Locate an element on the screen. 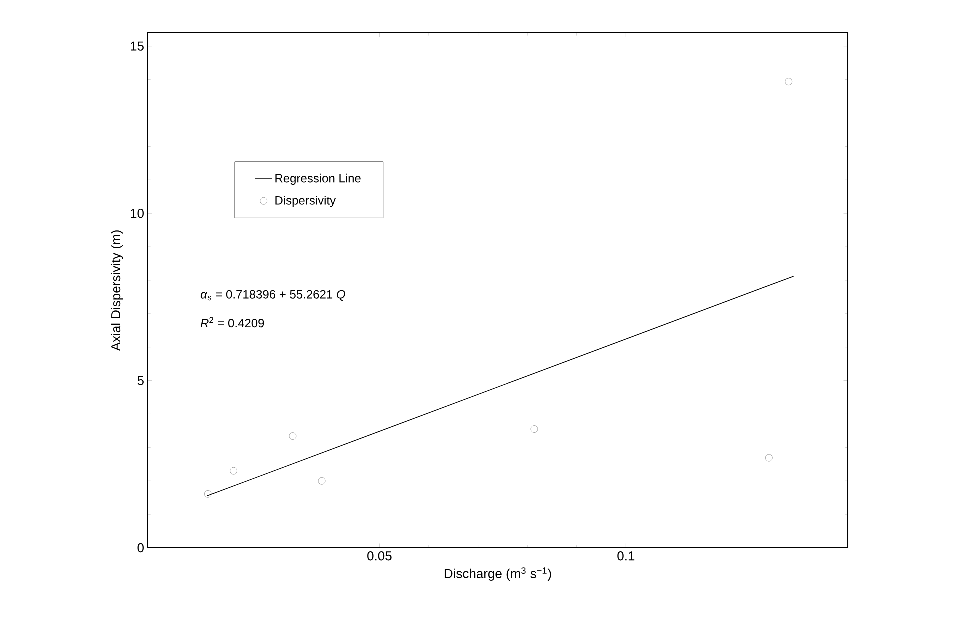 This screenshot has width=956, height=625. y-tick-label: 15 is located at coordinates (137, 46).